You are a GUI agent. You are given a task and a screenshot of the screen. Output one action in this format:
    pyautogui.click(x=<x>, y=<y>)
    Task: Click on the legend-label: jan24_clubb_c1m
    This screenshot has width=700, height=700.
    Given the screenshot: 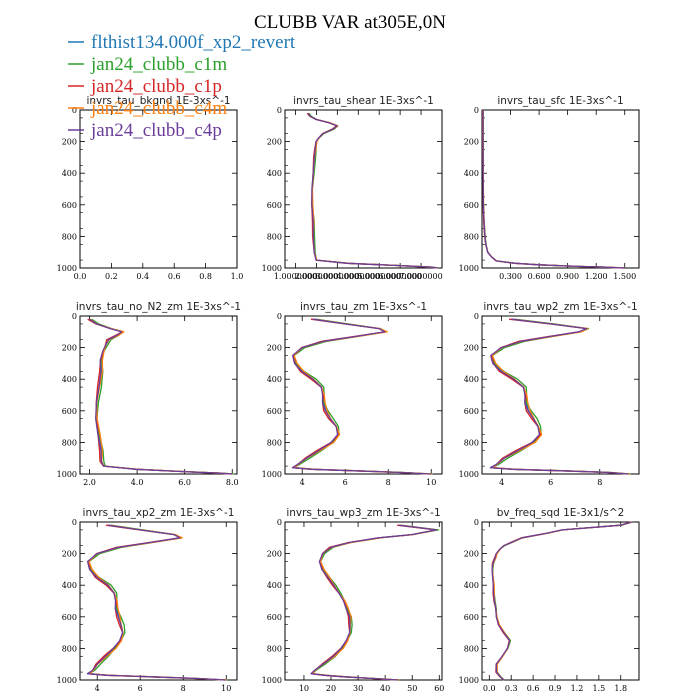 What is the action you would take?
    pyautogui.click(x=158, y=64)
    